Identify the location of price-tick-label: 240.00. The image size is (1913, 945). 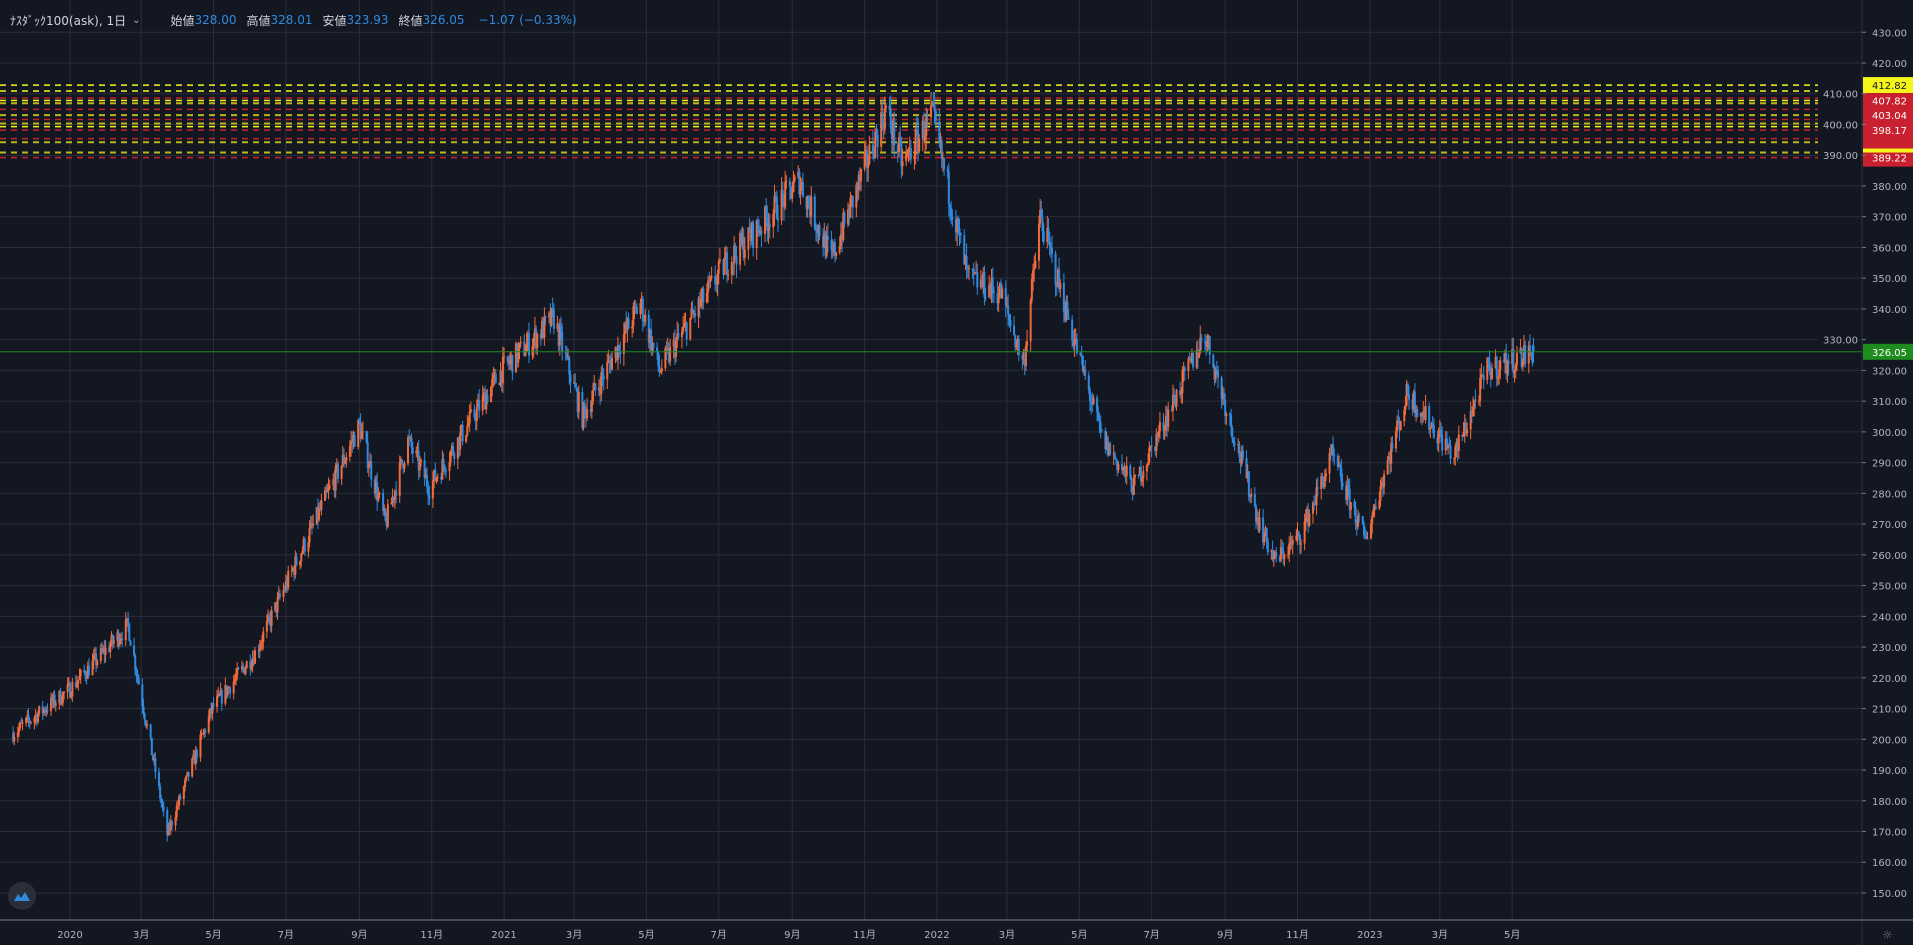
(1889, 617).